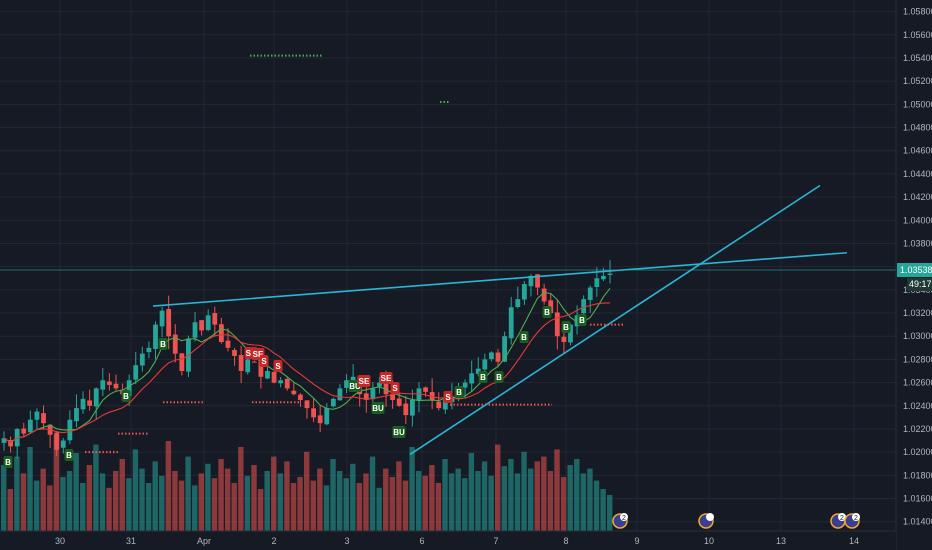 The width and height of the screenshot is (932, 550). Describe the element at coordinates (917, 81) in the screenshot. I see `y-tick-label: 1.05200` at that location.